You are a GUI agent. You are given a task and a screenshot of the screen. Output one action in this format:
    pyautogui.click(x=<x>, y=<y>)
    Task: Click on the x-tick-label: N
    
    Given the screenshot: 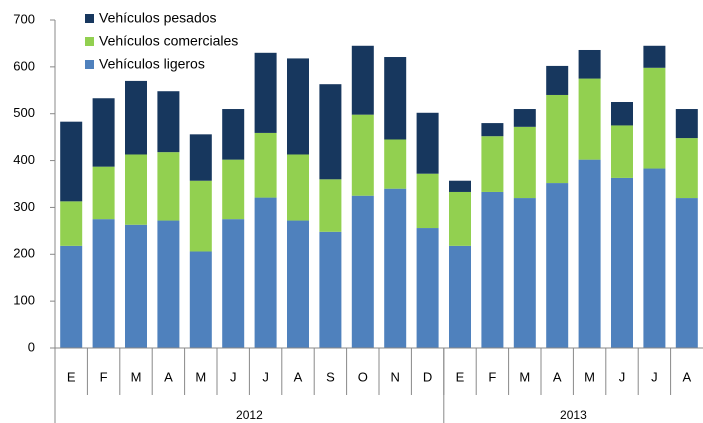 What is the action you would take?
    pyautogui.click(x=395, y=376)
    